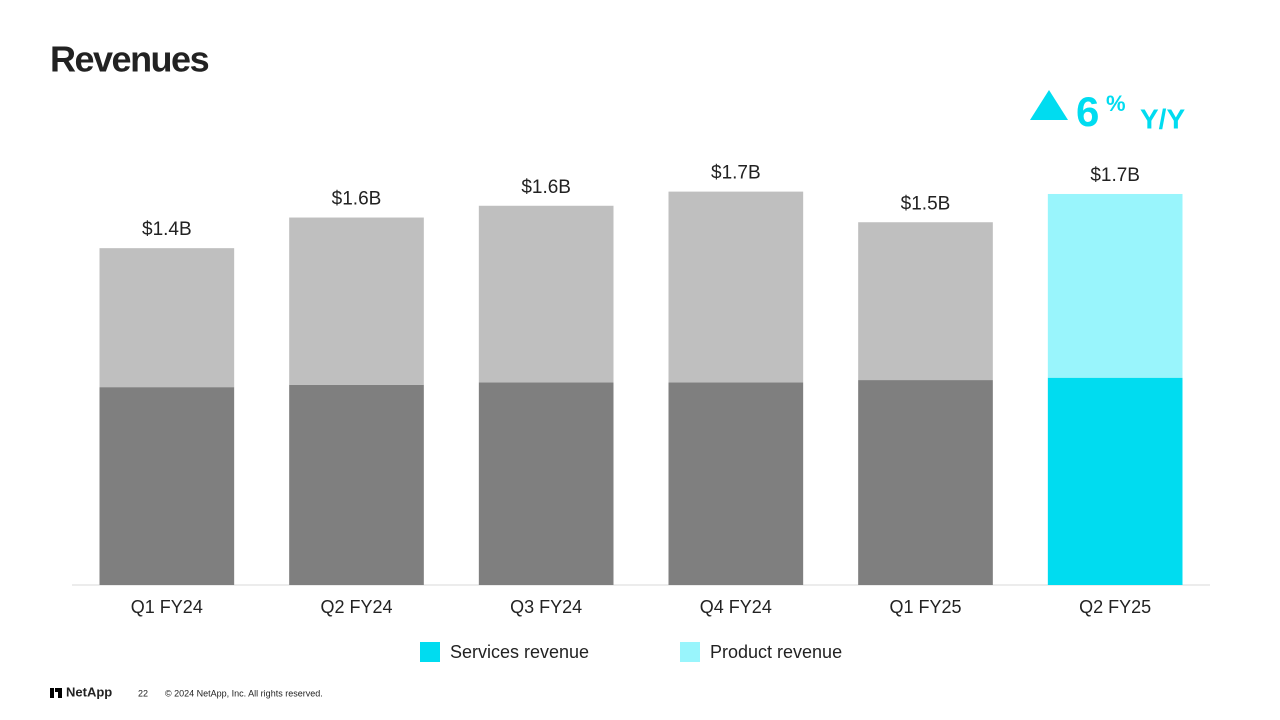 This screenshot has height=720, width=1280. I want to click on logo-text: NetApp, so click(89, 691).